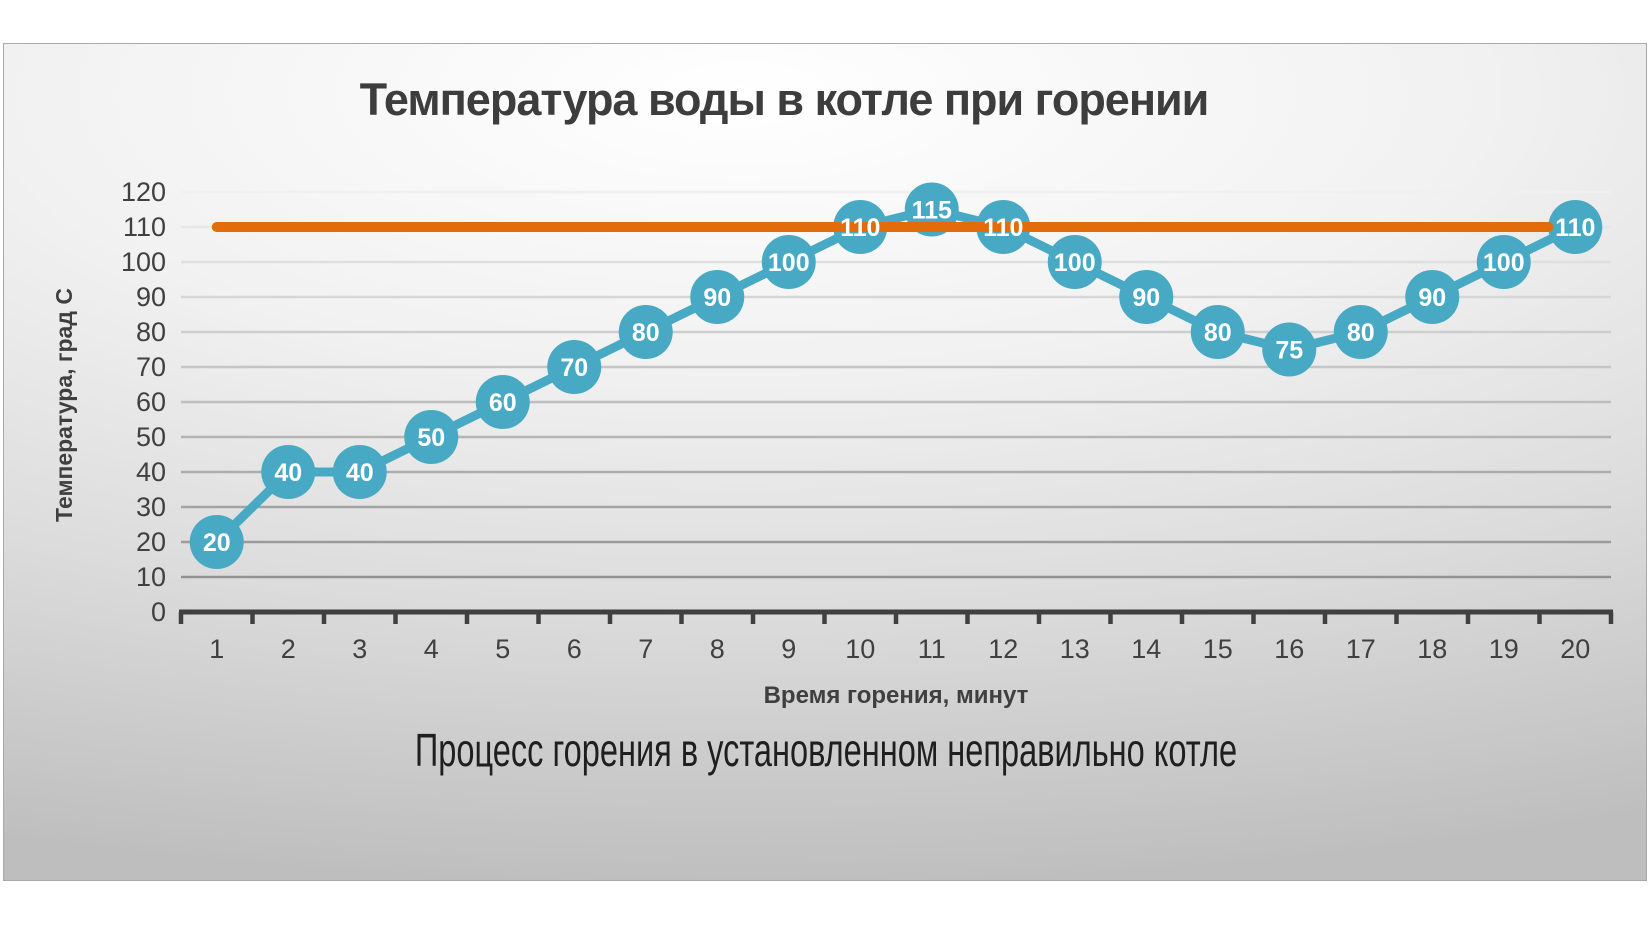  I want to click on x-axis-title: Время горения, минут, so click(896, 695).